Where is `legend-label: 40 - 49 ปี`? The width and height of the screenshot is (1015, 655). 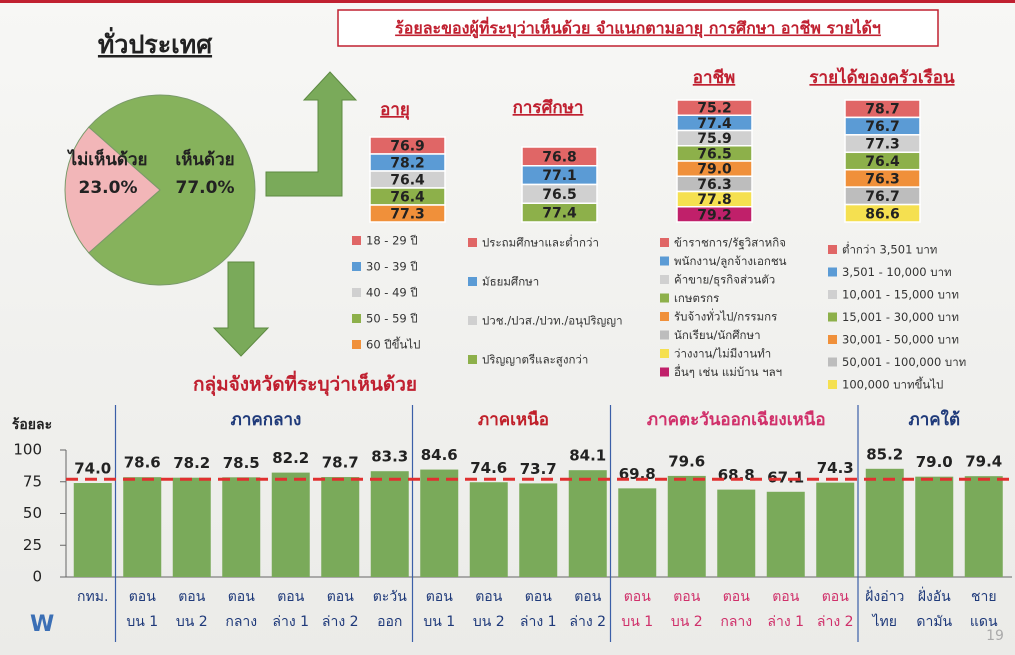 legend-label: 40 - 49 ปี is located at coordinates (392, 293).